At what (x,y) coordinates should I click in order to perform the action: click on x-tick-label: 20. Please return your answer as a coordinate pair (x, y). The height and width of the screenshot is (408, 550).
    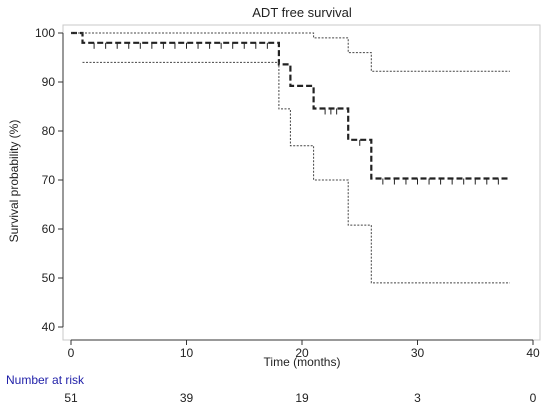
    Looking at the image, I should click on (302, 353).